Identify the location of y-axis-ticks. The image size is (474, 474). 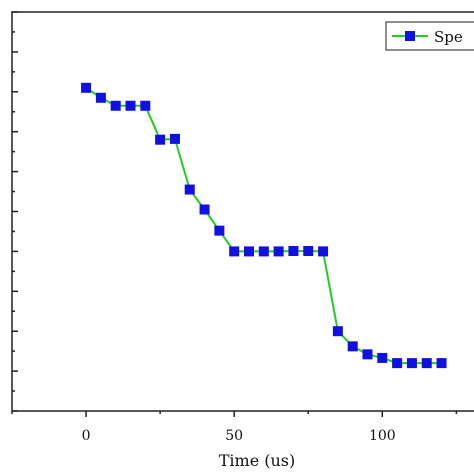
(15, 211).